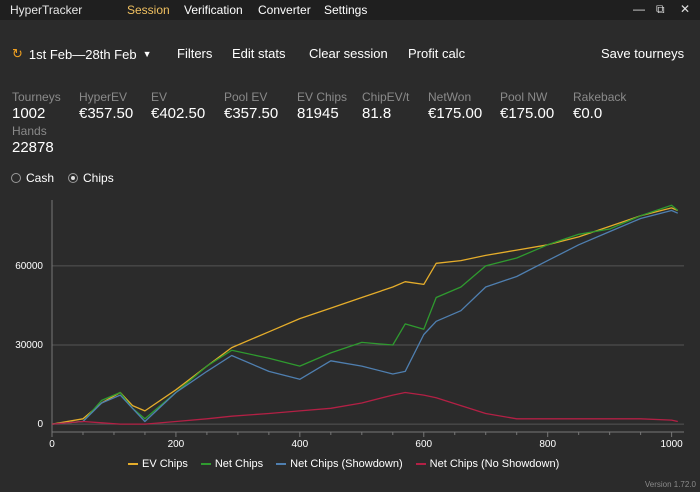  What do you see at coordinates (148, 10) in the screenshot?
I see `tab-session: Session` at bounding box center [148, 10].